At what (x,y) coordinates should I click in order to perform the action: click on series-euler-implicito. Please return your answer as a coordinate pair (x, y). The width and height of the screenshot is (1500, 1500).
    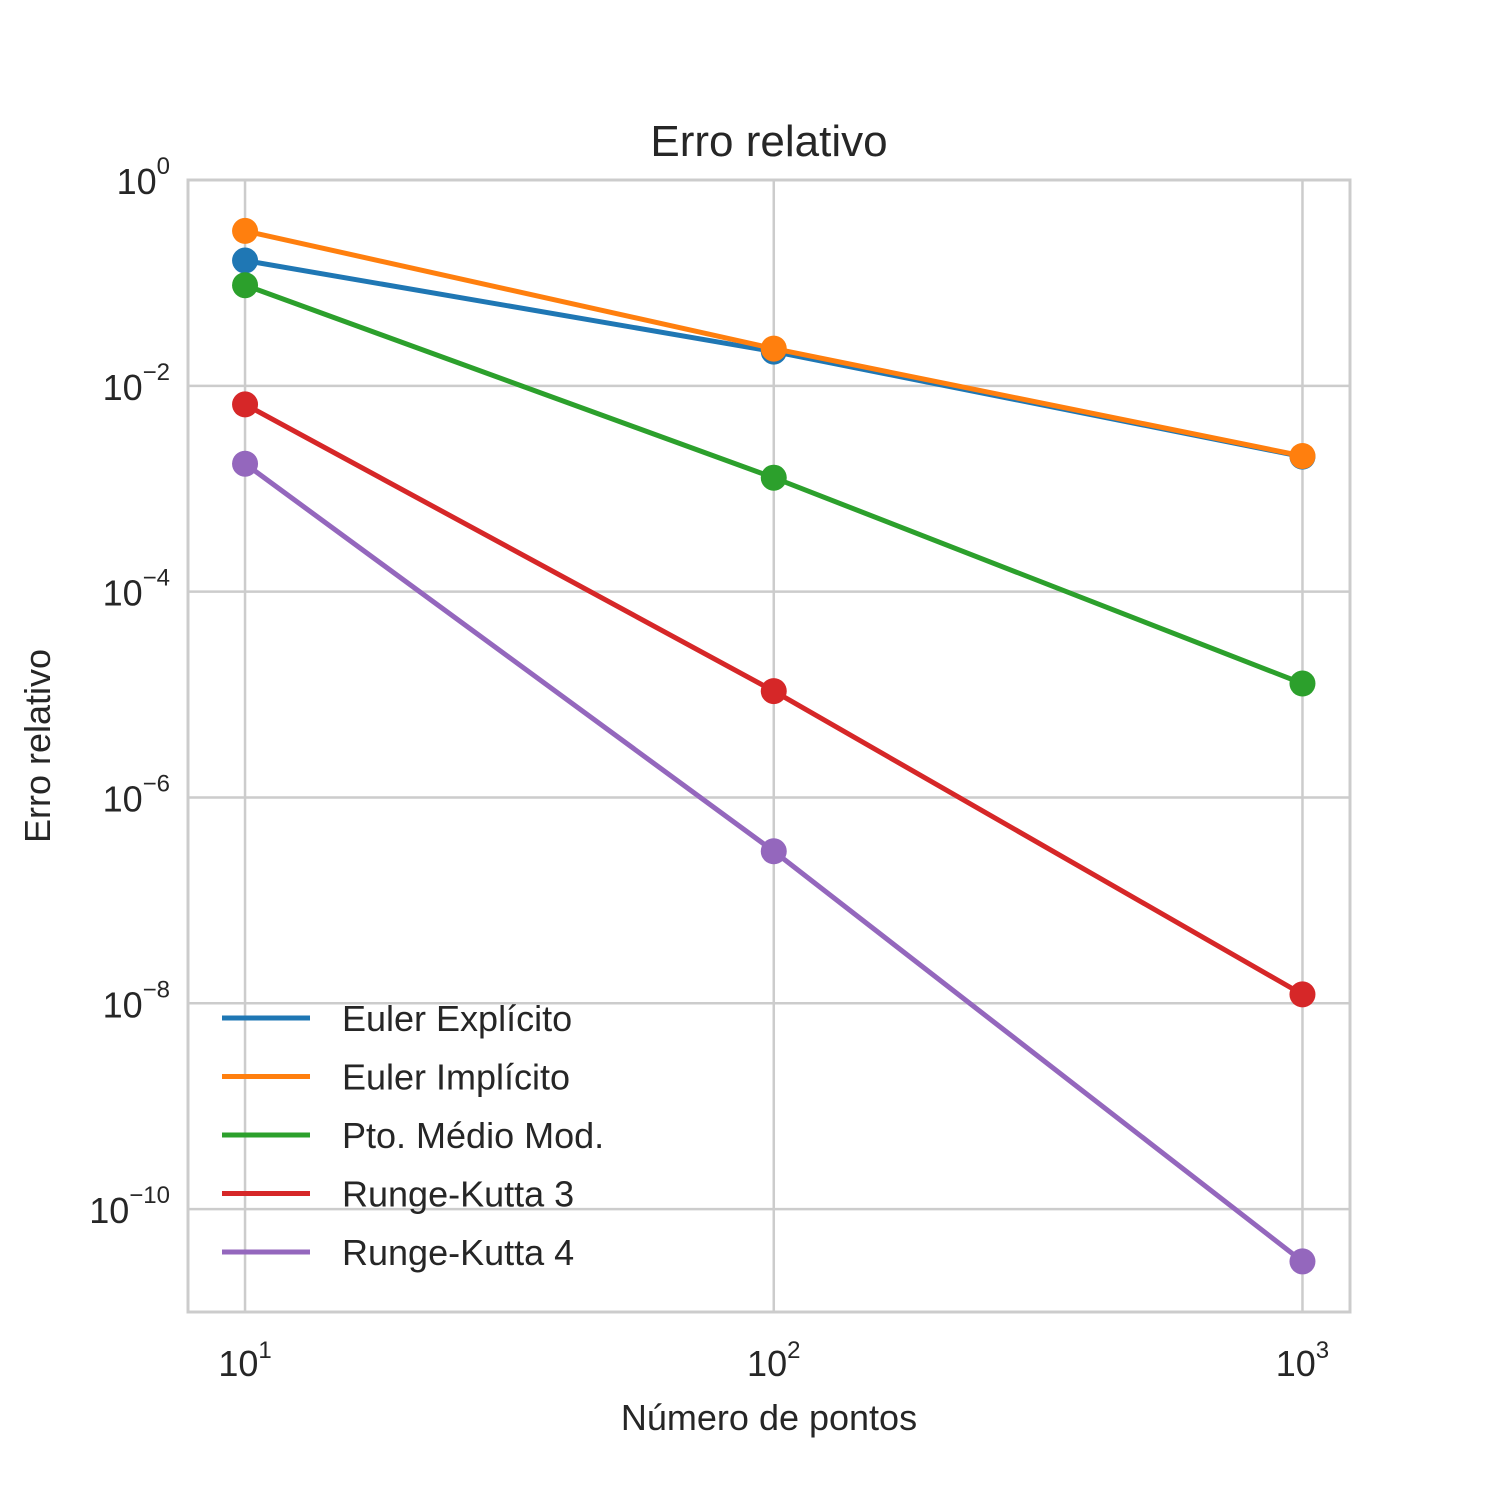
    Looking at the image, I should click on (774, 343).